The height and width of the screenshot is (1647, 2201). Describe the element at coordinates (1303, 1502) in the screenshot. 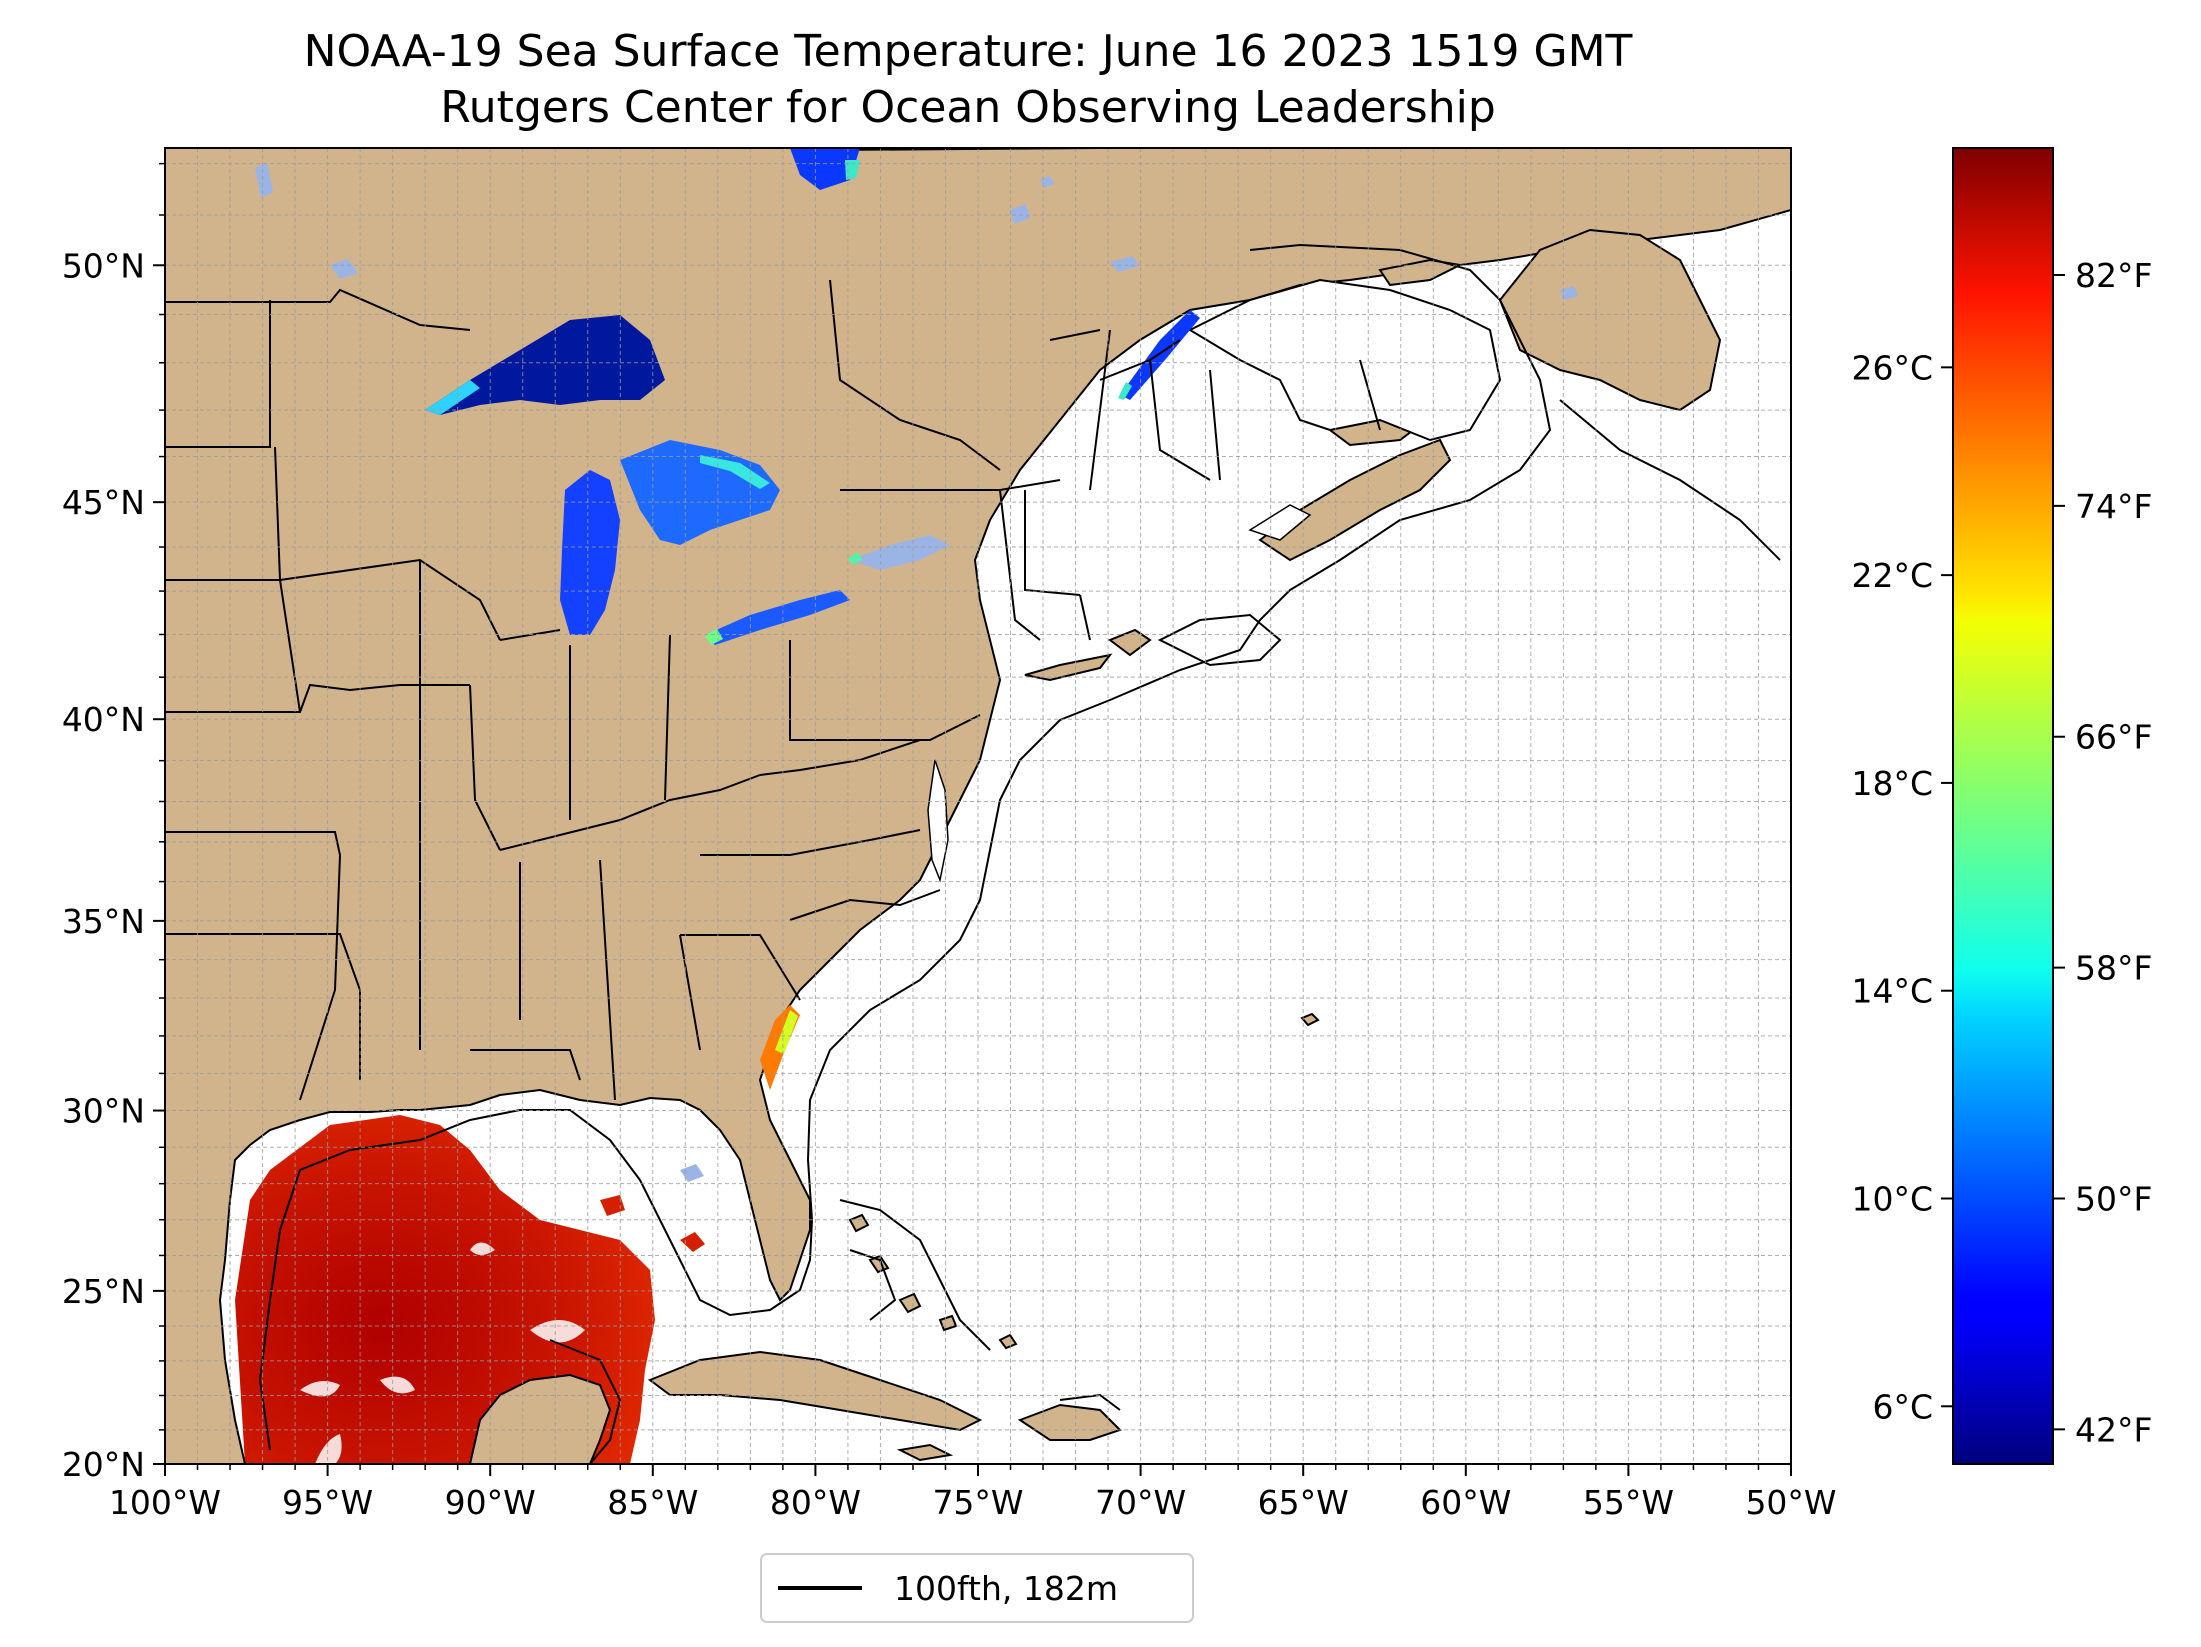

I see `x-tick-label: 65°W` at that location.